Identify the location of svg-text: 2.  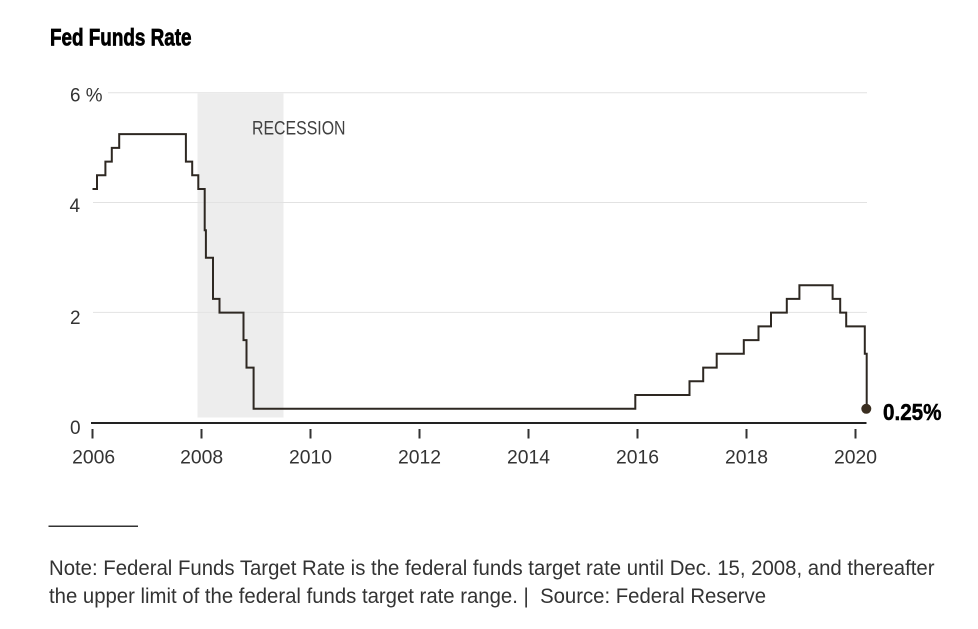
(75, 318).